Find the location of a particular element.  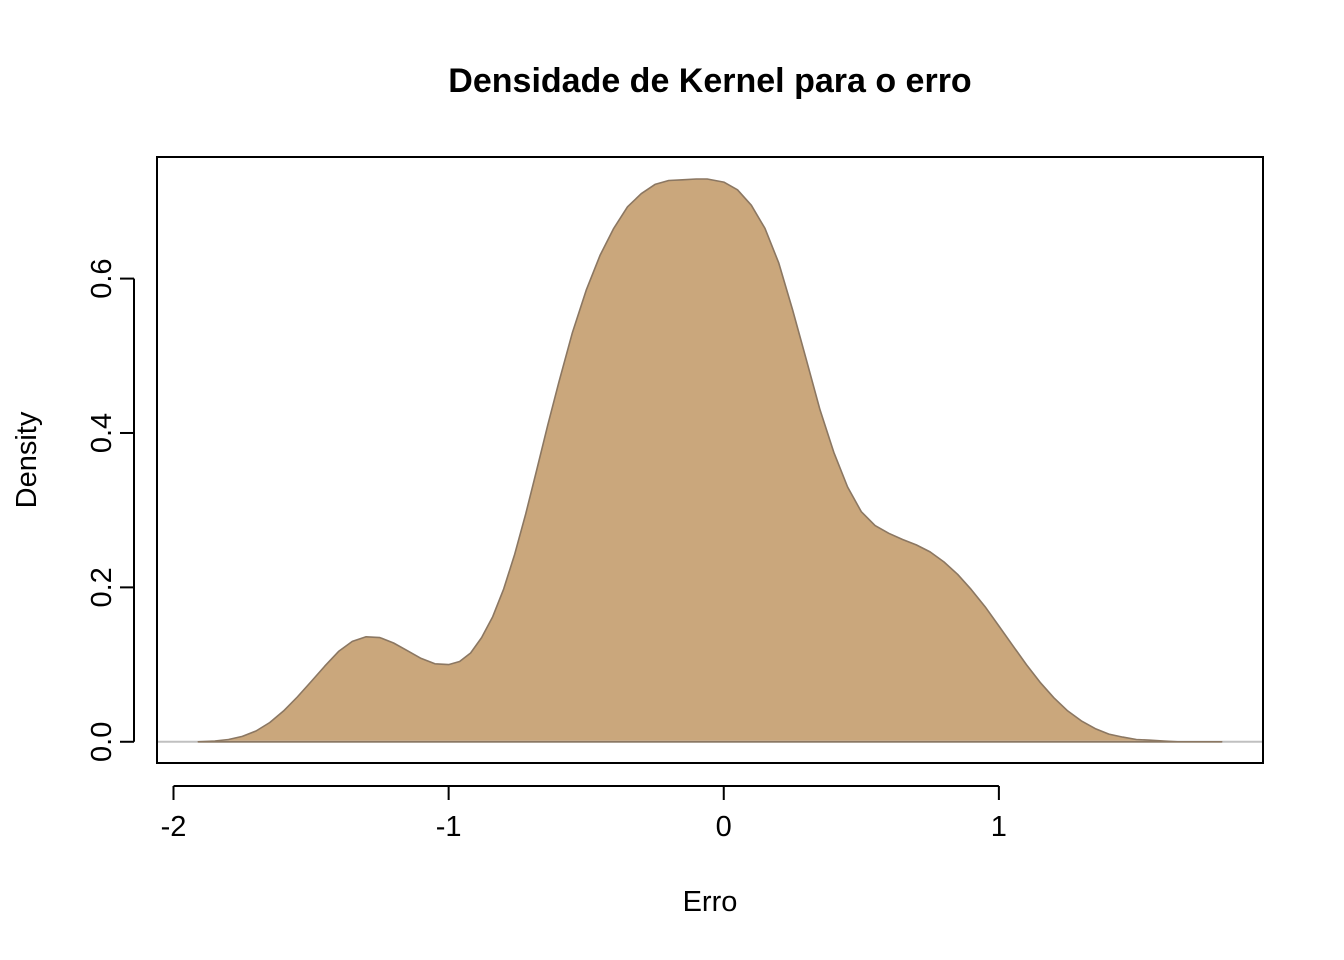

x-tick-label: 1 is located at coordinates (999, 827).